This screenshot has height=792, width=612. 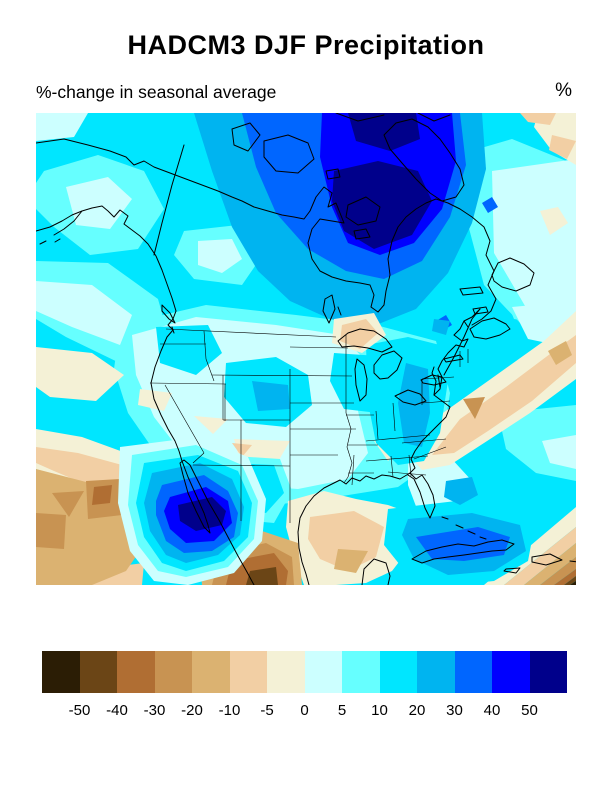 I want to click on colorbar-tick-label: 50, so click(x=529, y=710).